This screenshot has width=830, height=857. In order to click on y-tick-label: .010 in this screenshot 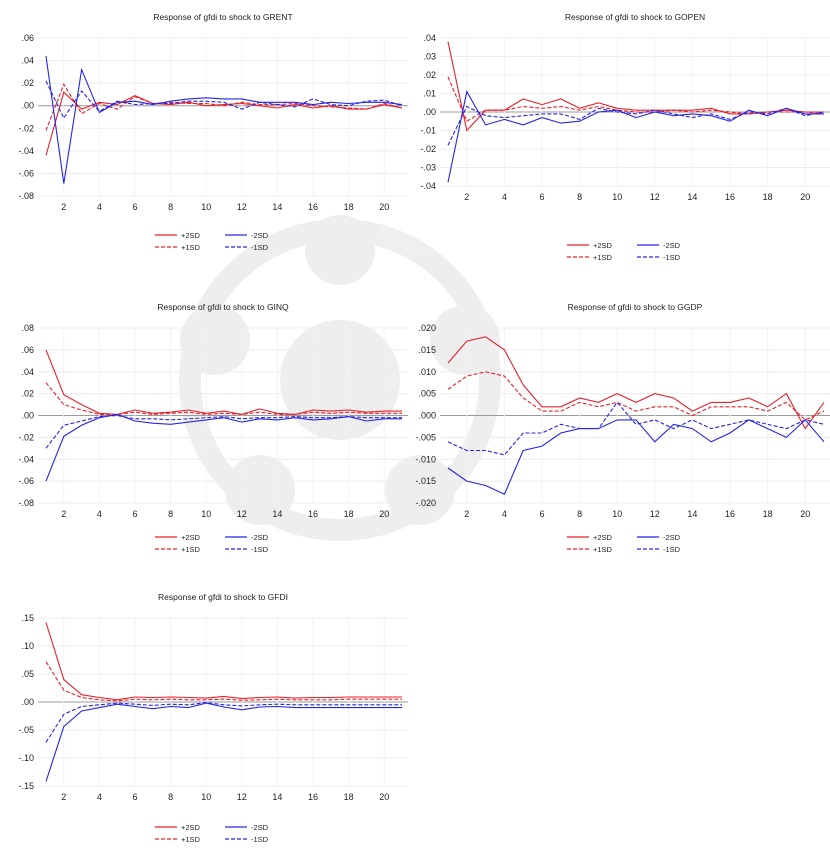, I will do `click(427, 372)`.